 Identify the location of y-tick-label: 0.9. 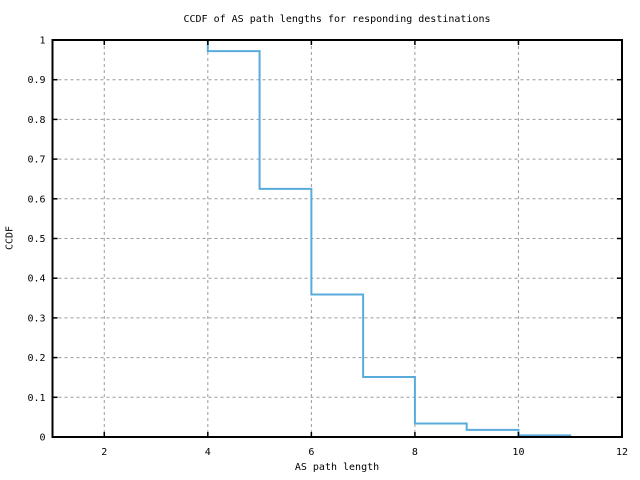
(36, 80).